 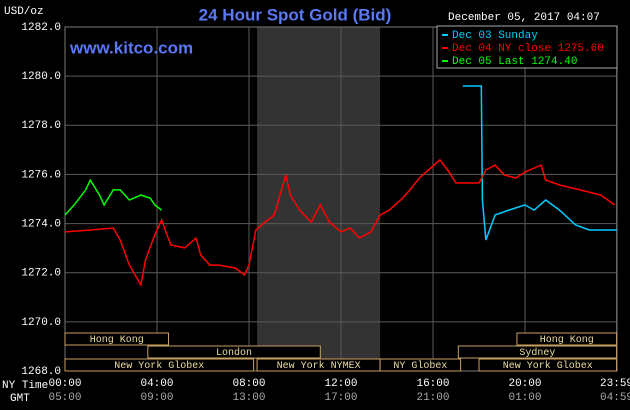 I want to click on y-tick-label: 1270.0, so click(x=41, y=323).